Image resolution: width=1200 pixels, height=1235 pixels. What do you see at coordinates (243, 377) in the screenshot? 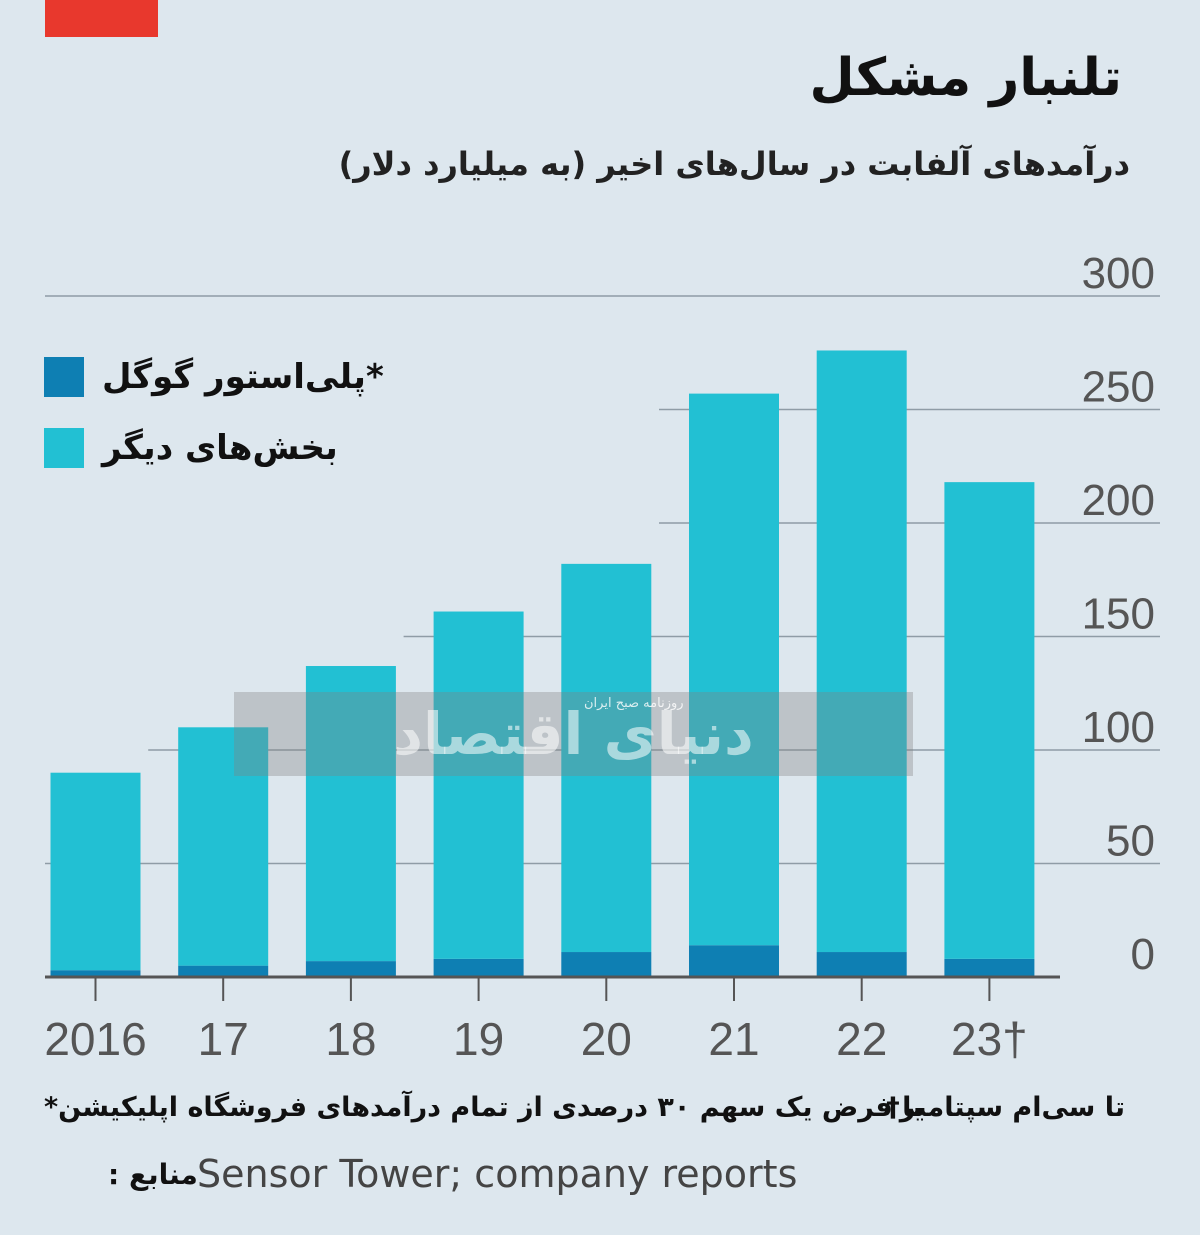
I see `legend-label-play-store: *پلی‌استور گوگل` at bounding box center [243, 377].